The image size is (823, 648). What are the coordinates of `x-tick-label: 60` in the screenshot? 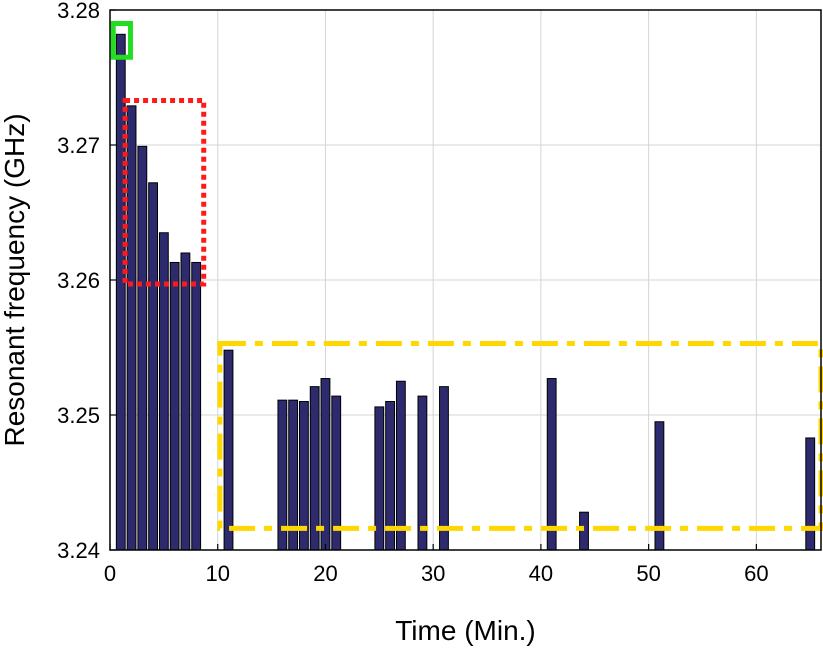 It's located at (756, 573).